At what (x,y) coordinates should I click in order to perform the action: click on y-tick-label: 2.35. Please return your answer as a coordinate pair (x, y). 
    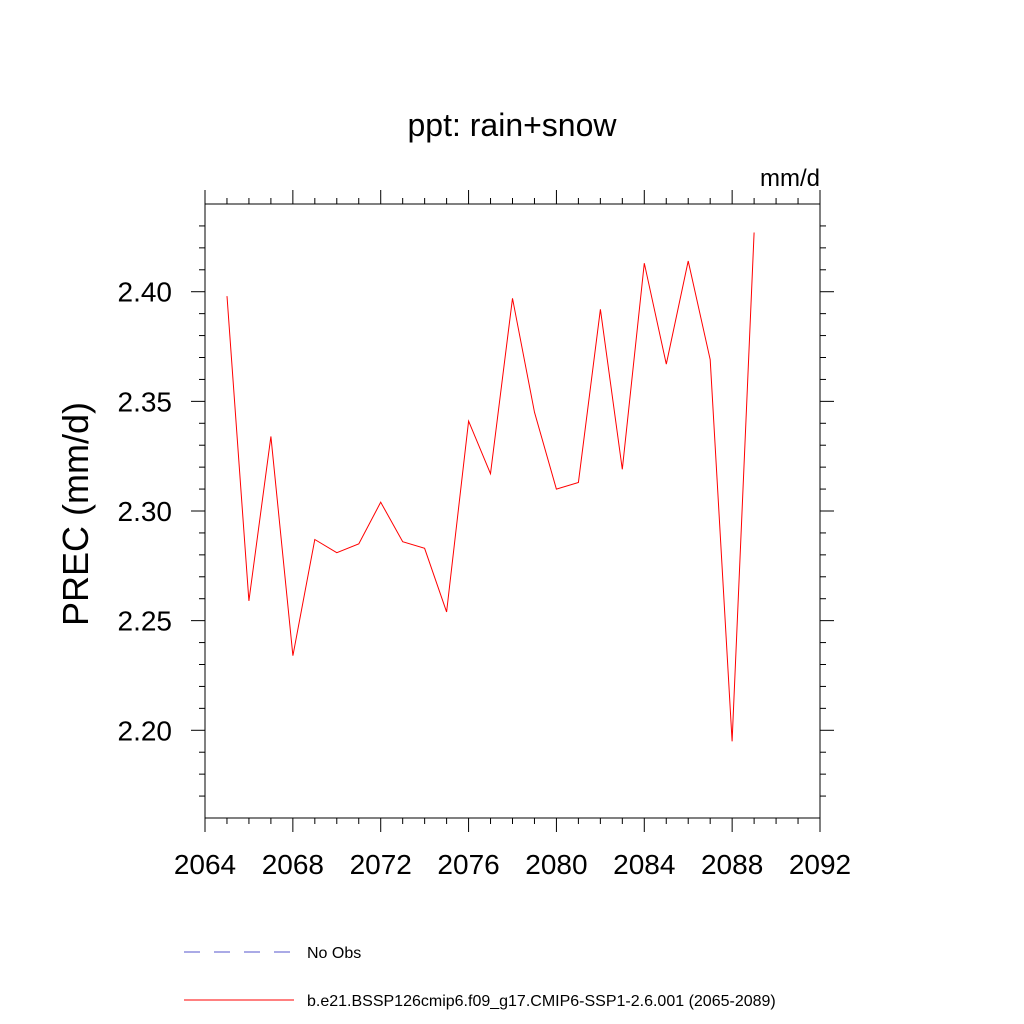
    Looking at the image, I should click on (145, 401).